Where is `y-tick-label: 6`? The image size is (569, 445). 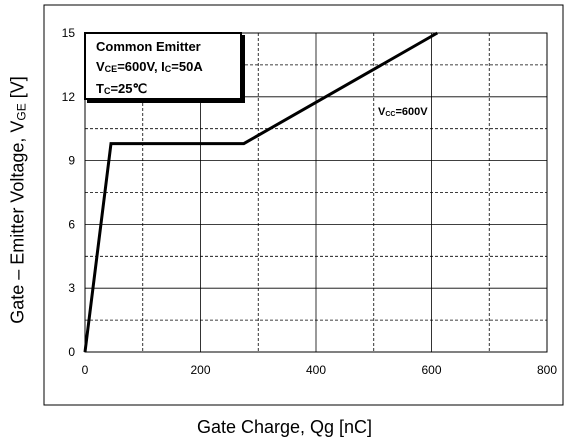 y-tick-label: 6 is located at coordinates (71, 224).